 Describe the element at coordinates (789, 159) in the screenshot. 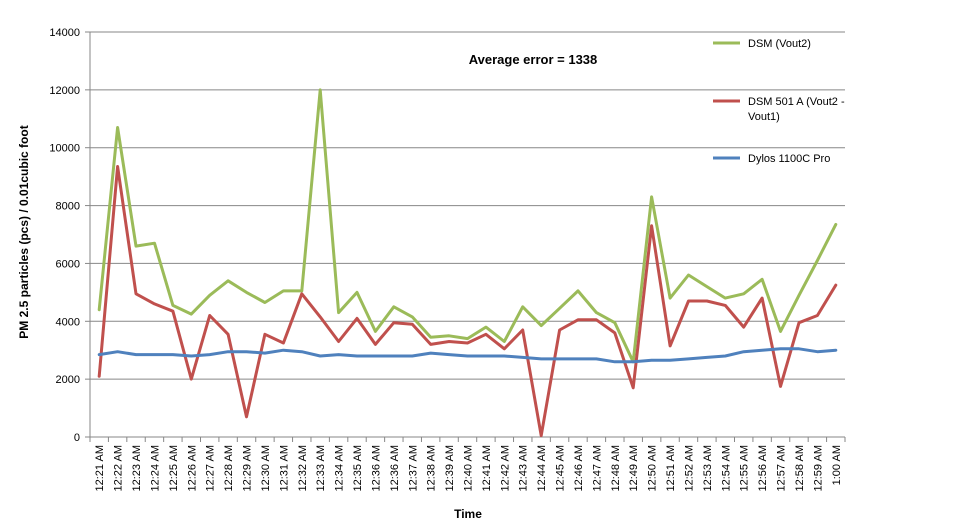

I see `legend-label-3: Dylos 1100C Pro` at that location.